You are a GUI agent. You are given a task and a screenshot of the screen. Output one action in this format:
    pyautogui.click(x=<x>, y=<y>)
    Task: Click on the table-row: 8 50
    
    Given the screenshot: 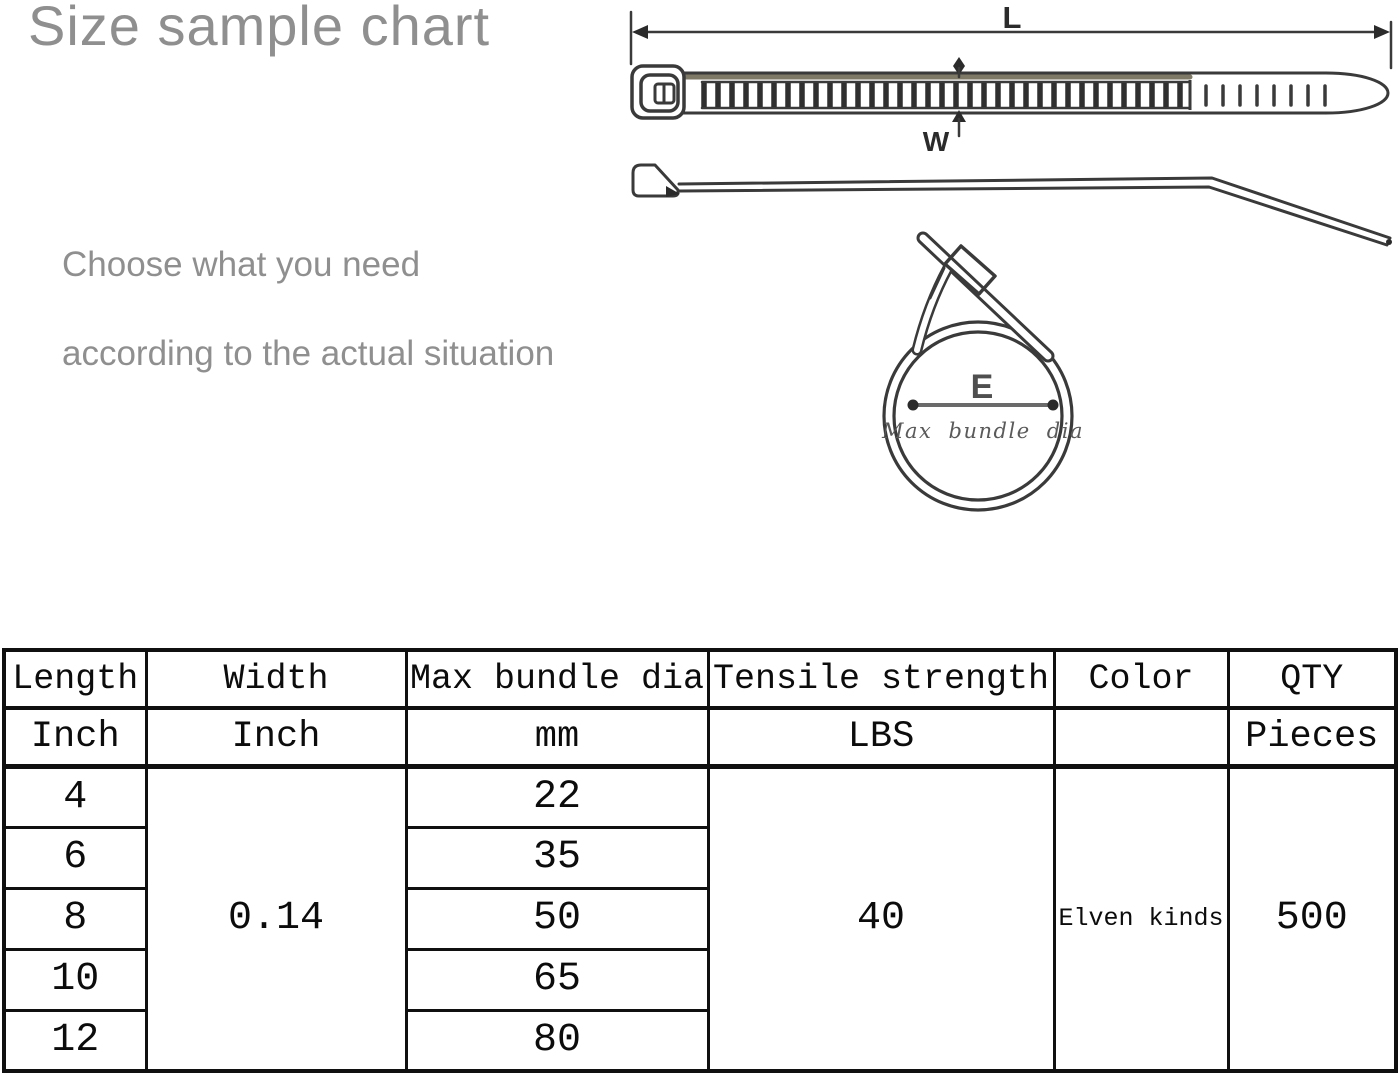 What is the action you would take?
    pyautogui.click(x=699, y=918)
    